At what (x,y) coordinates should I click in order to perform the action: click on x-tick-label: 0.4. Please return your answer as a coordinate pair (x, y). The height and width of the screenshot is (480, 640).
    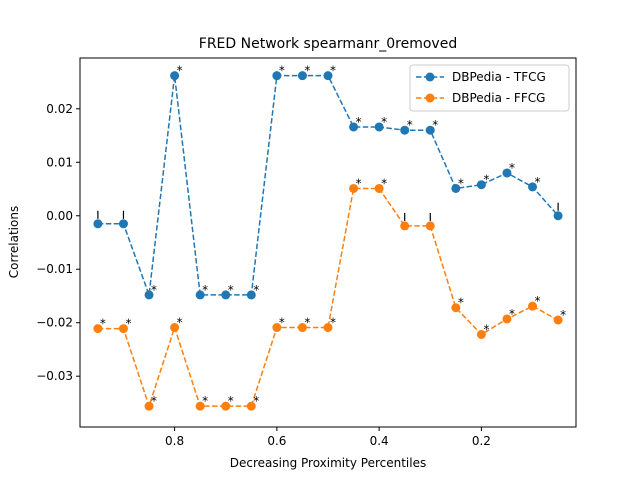
    Looking at the image, I should click on (379, 441).